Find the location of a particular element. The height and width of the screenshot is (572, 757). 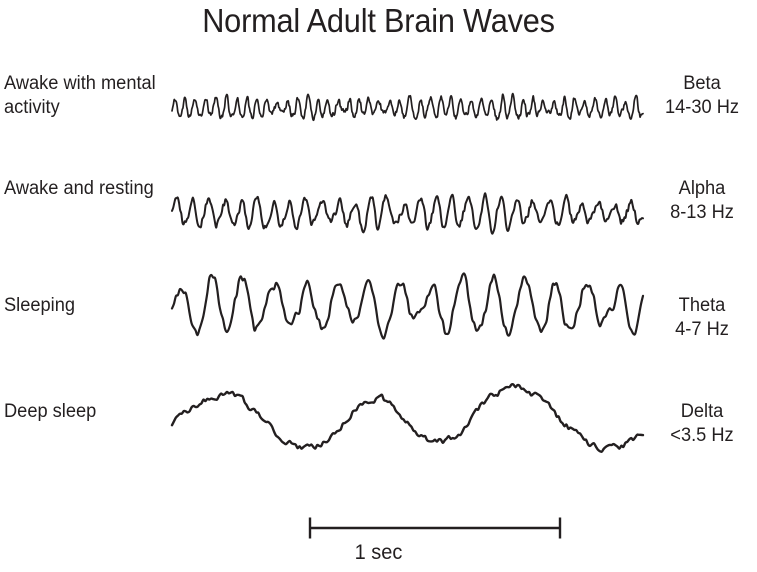

band-label-beta: Beta 14-30 Hz is located at coordinates (702, 96).